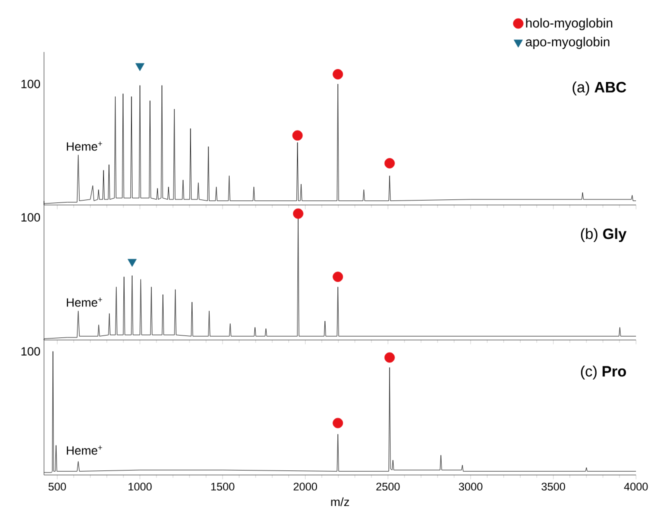  What do you see at coordinates (554, 486) in the screenshot?
I see `x-tick-label: 3500` at bounding box center [554, 486].